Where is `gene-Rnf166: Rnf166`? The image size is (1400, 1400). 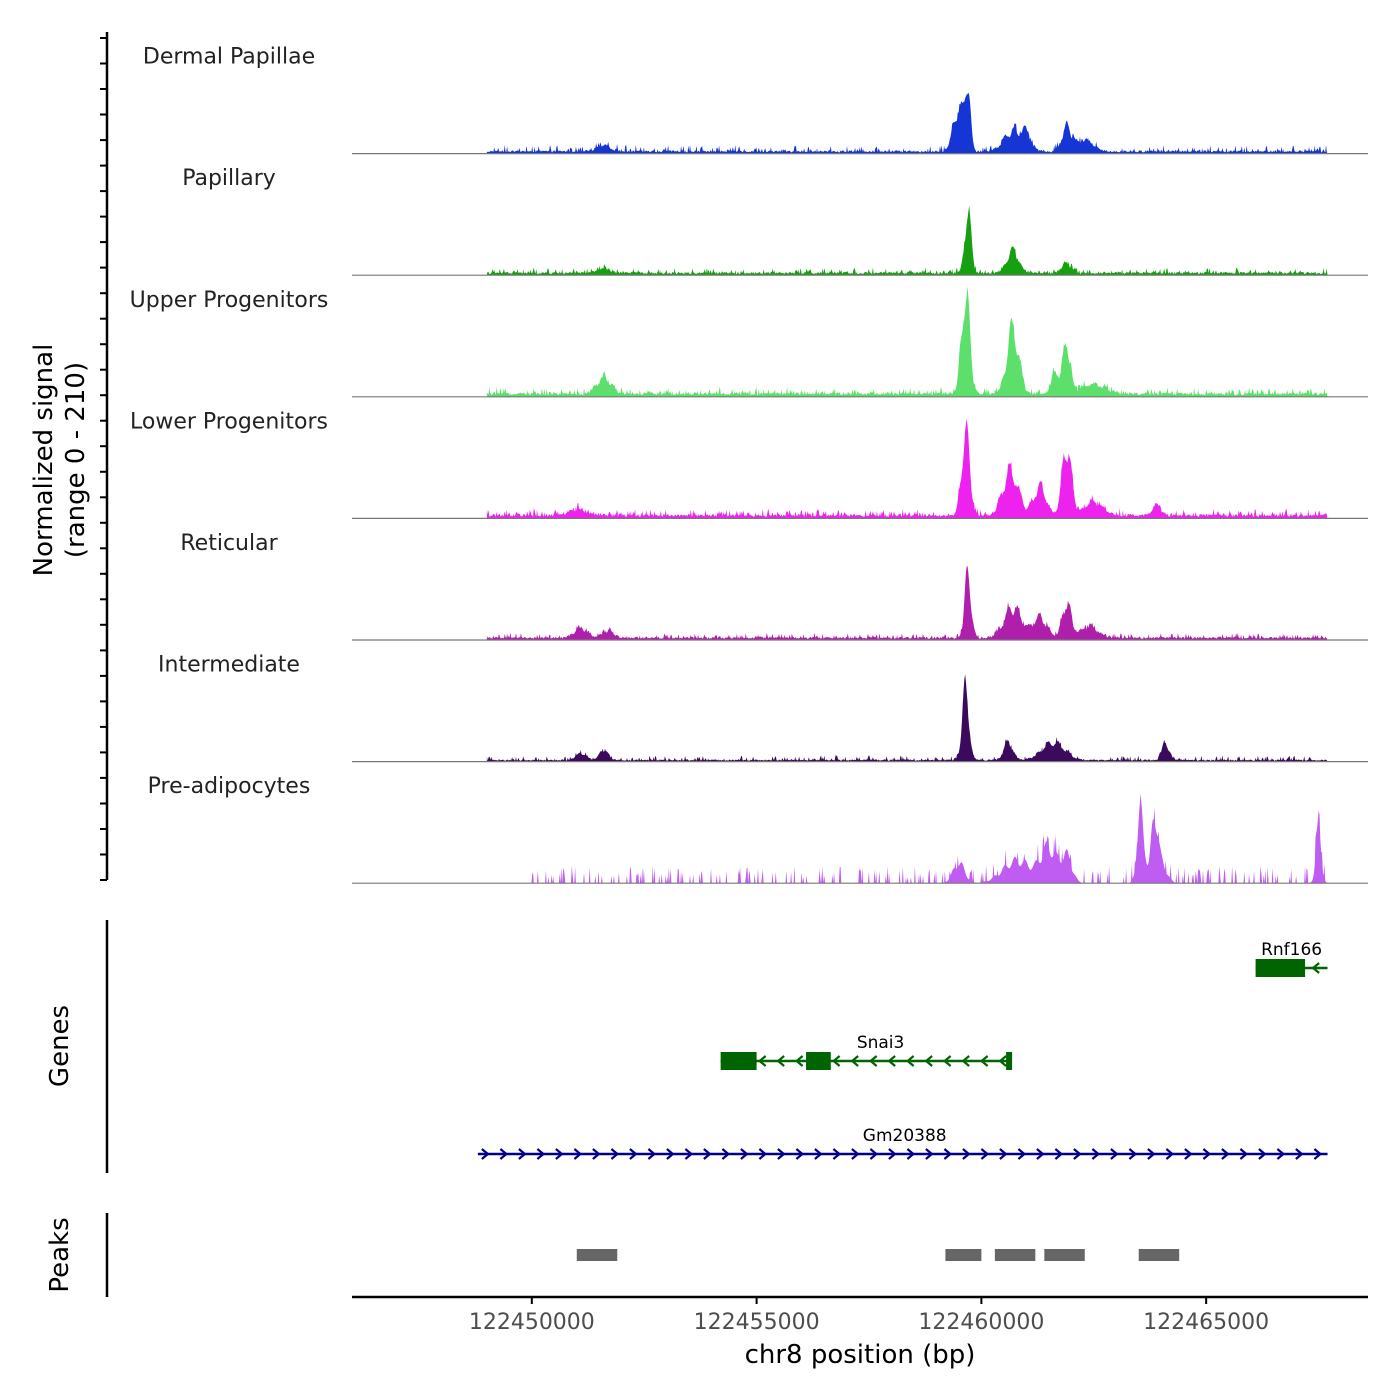 gene-Rnf166: Rnf166 is located at coordinates (1291, 958).